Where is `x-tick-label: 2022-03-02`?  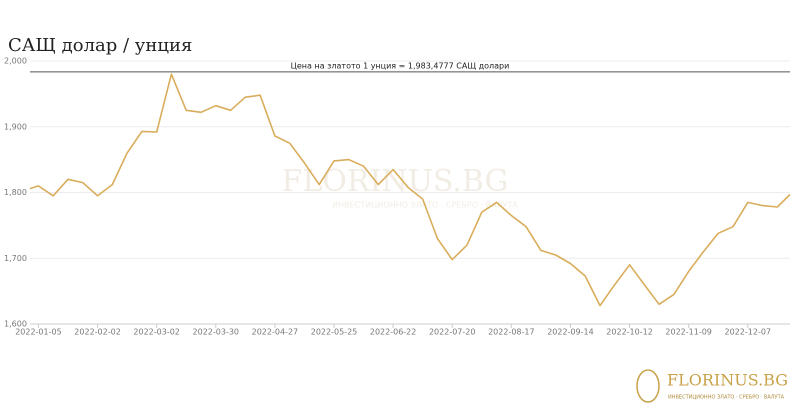 x-tick-label: 2022-03-02 is located at coordinates (156, 332).